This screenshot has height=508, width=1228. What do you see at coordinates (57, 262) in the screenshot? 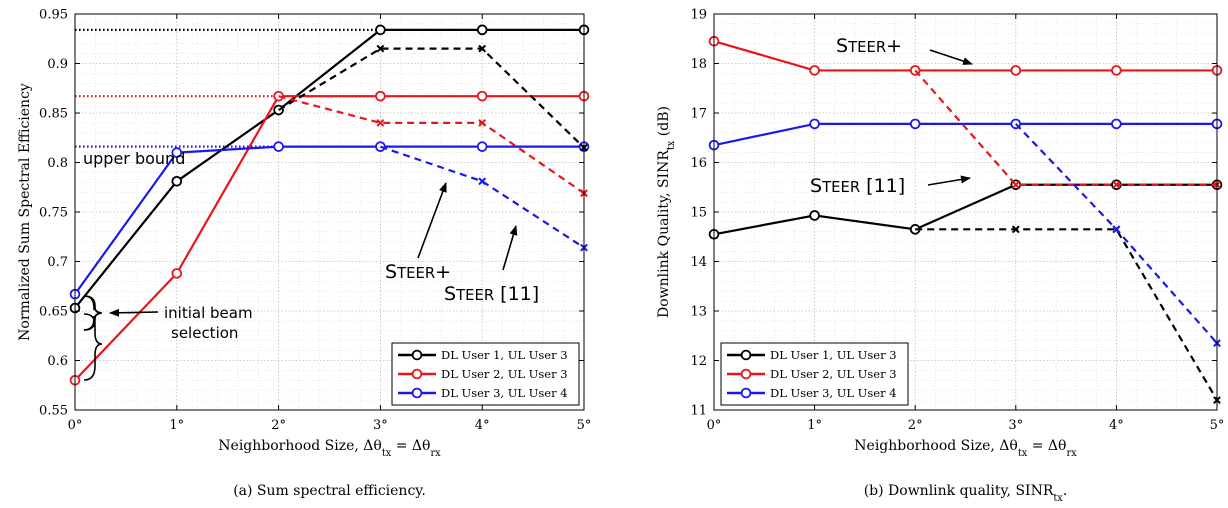
I see `y-tick-label: 0.7` at bounding box center [57, 262].